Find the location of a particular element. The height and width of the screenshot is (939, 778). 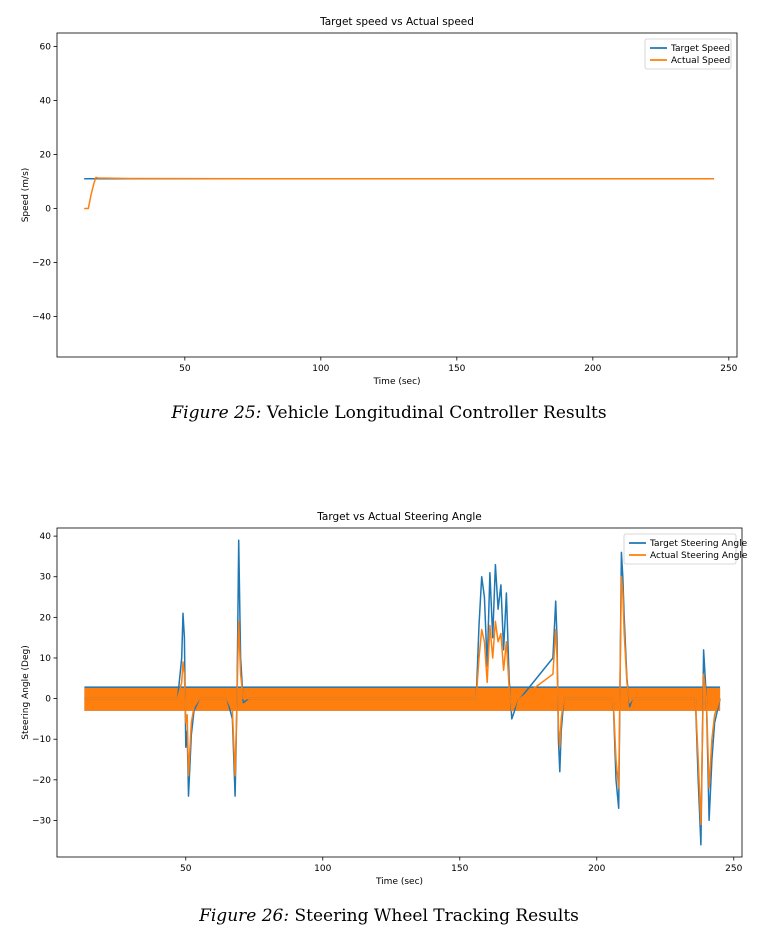

y-tick-label: −30 is located at coordinates (41, 821).